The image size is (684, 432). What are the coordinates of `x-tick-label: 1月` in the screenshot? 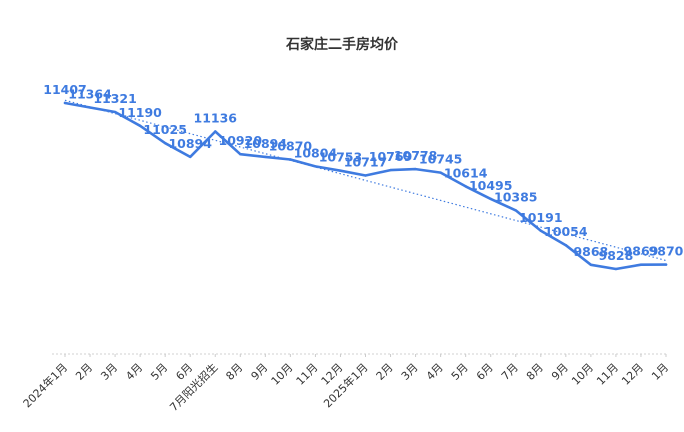 It's located at (660, 372).